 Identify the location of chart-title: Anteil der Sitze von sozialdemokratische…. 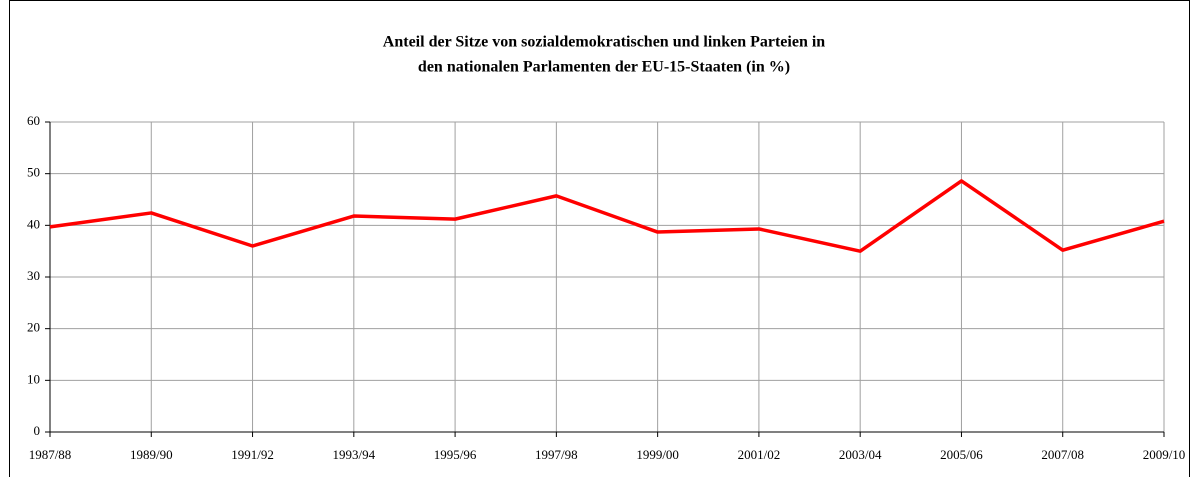
(604, 42).